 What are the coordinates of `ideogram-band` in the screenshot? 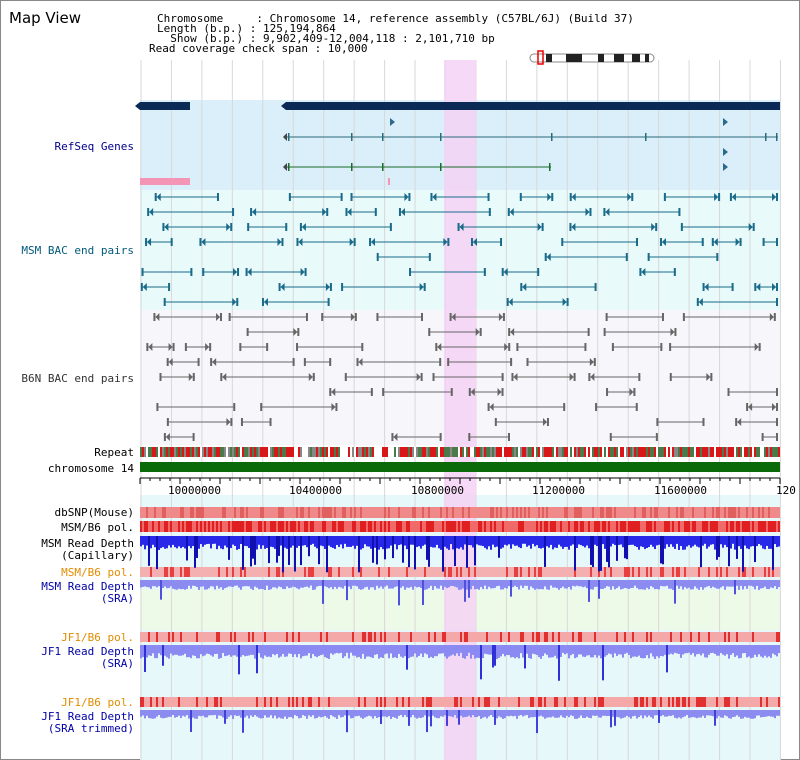 It's located at (636, 58).